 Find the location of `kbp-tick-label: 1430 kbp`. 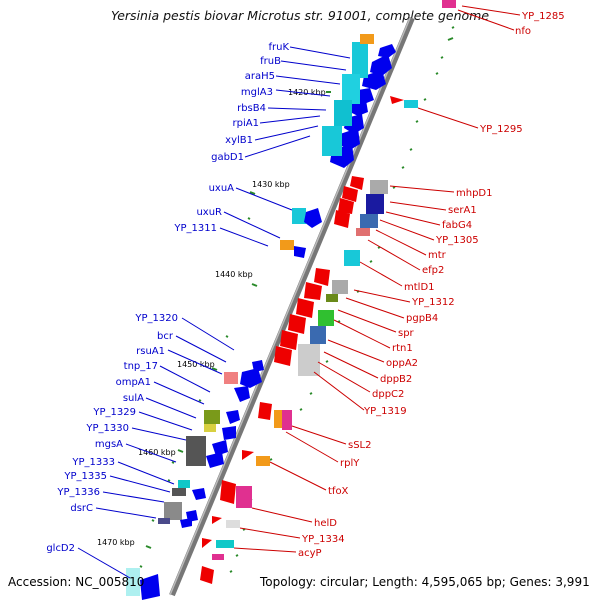

kbp-tick-label: 1430 kbp is located at coordinates (271, 184).